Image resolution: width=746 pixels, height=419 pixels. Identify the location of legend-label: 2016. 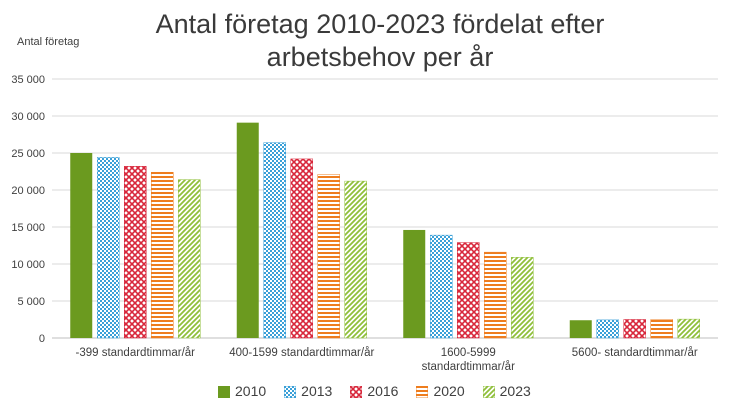
(383, 391).